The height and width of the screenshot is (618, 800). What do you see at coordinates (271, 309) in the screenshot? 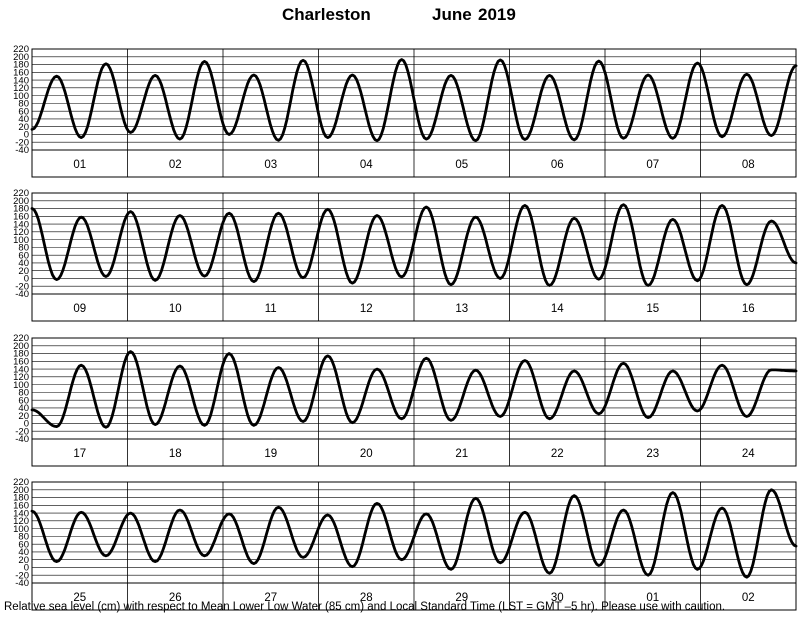
I see `day-label: 11` at bounding box center [271, 309].